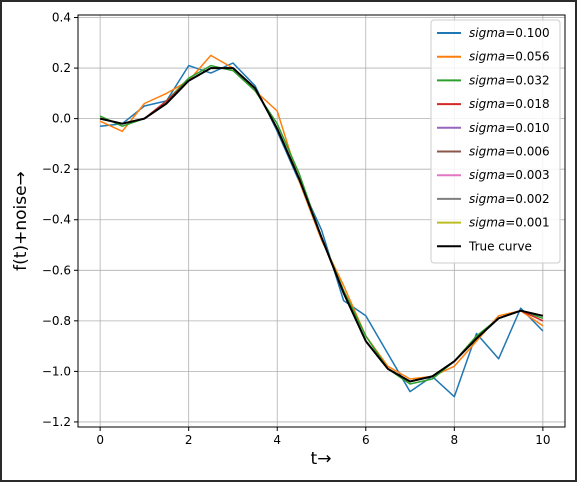 This screenshot has width=577, height=482. Describe the element at coordinates (56, 169) in the screenshot. I see `y-tick-label: −0.2` at that location.